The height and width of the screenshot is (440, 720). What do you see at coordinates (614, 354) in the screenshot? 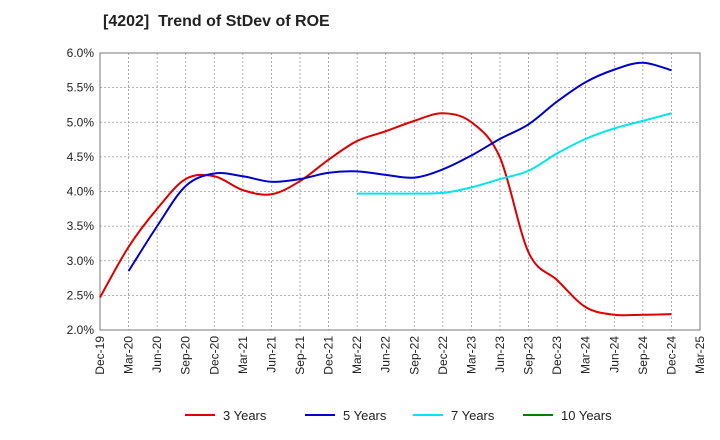
I see `x-tick-label: Jun-24` at bounding box center [614, 354].